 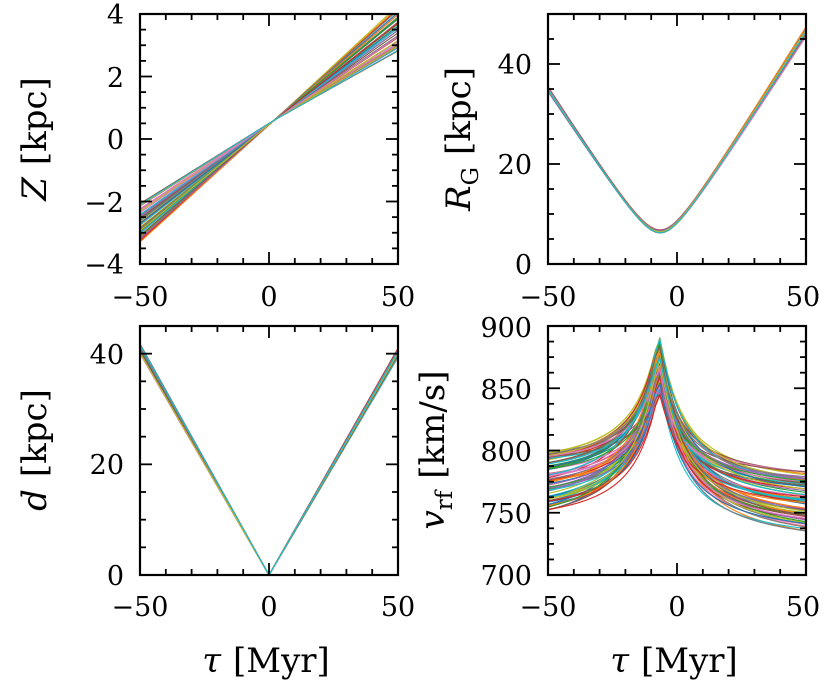 I want to click on ytick-label-vrf-1: 750, so click(x=506, y=514).